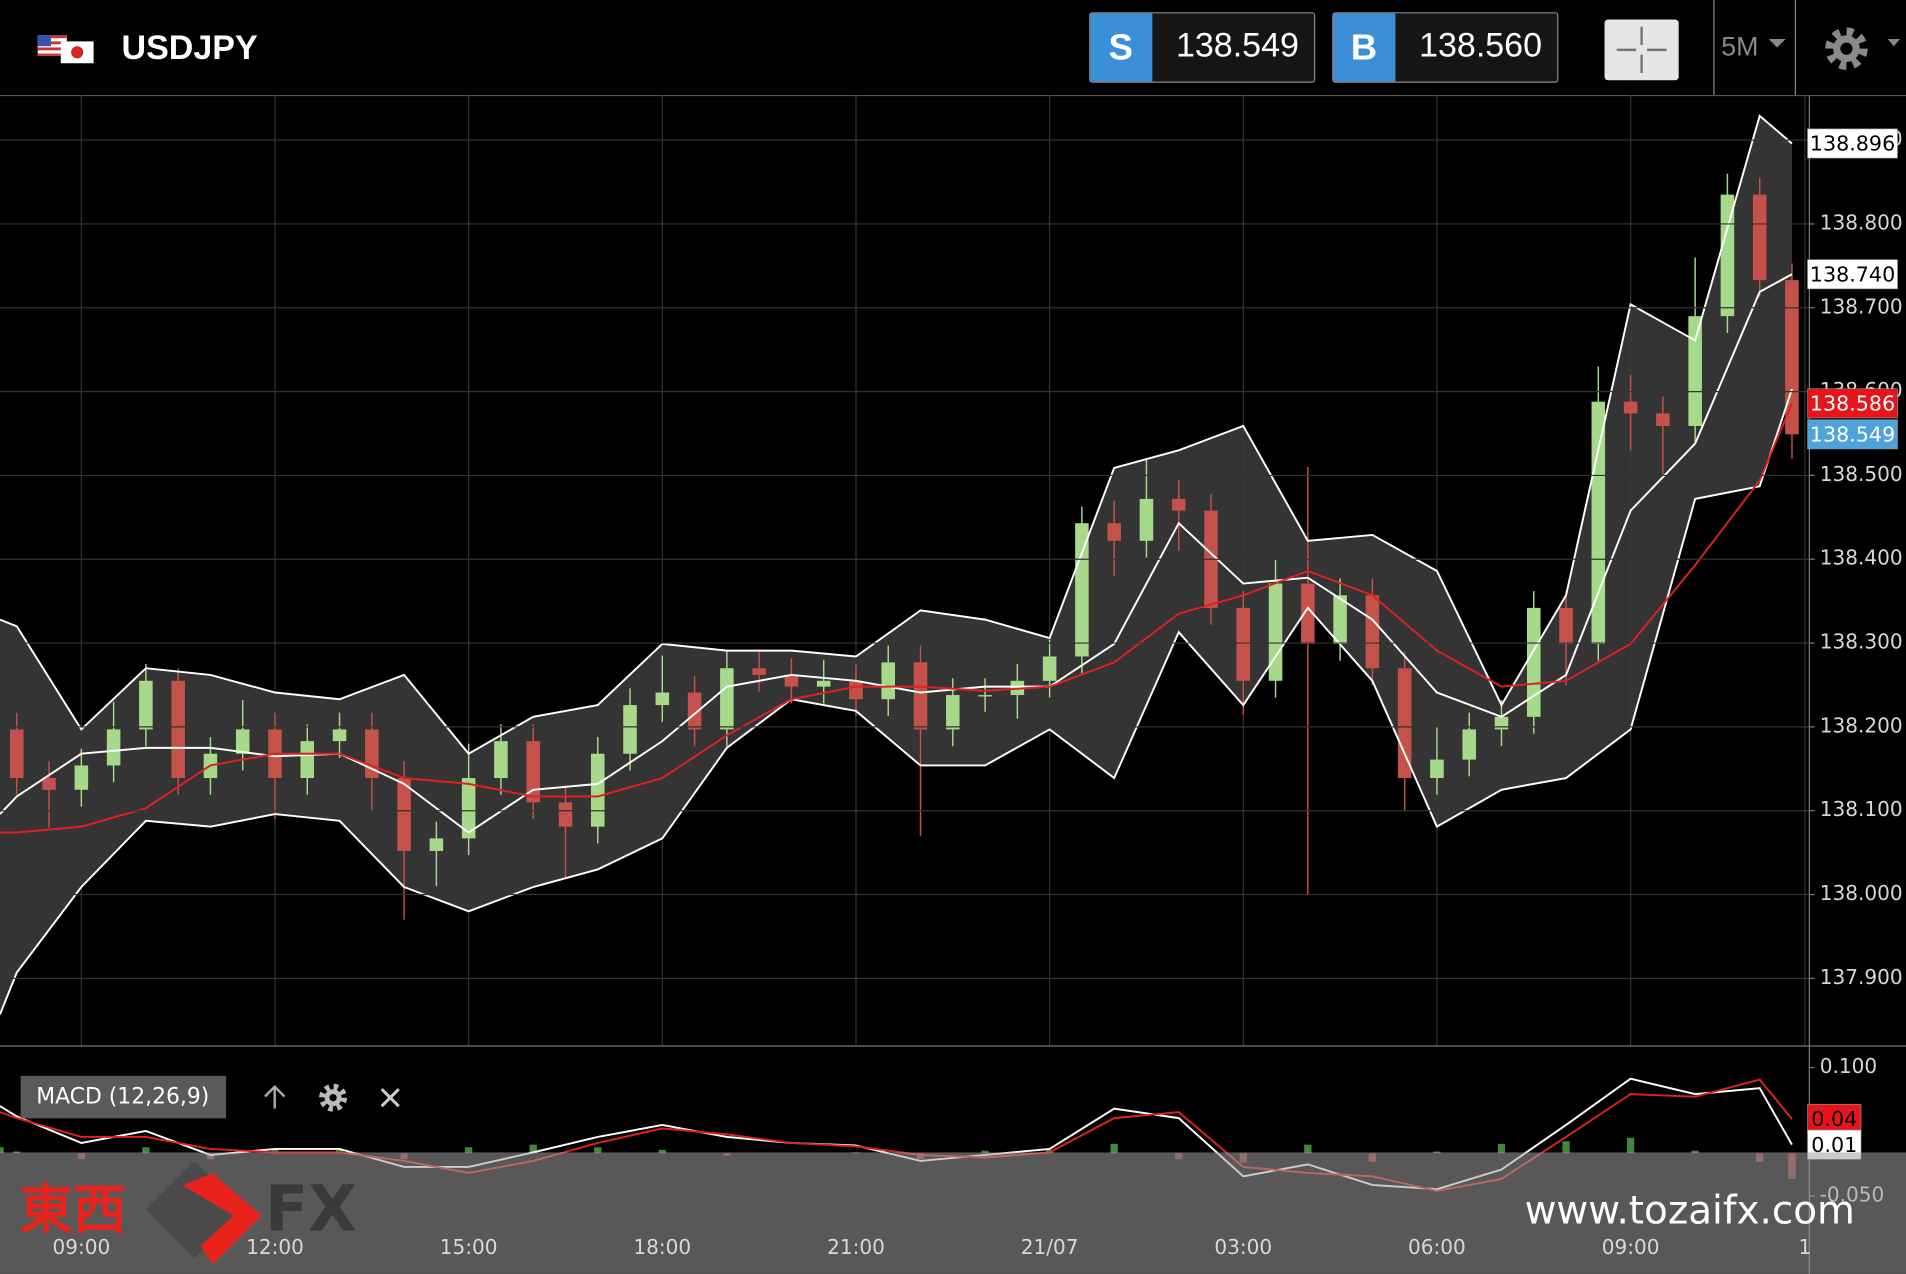 This screenshot has height=1274, width=1906. I want to click on price-tag-label: 138.549, so click(1852, 435).